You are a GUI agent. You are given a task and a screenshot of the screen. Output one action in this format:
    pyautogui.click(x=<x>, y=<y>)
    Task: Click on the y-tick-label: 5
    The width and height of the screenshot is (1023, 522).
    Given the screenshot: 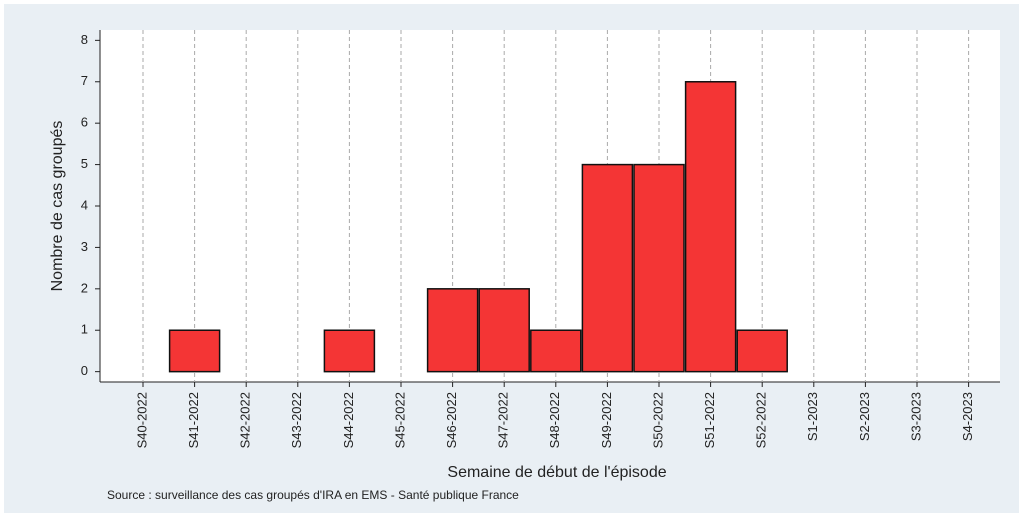 What is the action you would take?
    pyautogui.click(x=84, y=163)
    